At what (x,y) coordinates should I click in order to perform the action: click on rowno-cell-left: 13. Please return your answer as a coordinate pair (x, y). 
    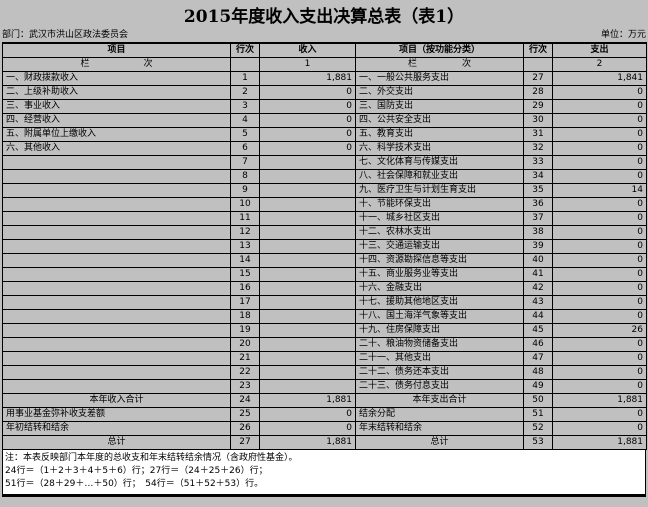
    Looking at the image, I should click on (245, 246).